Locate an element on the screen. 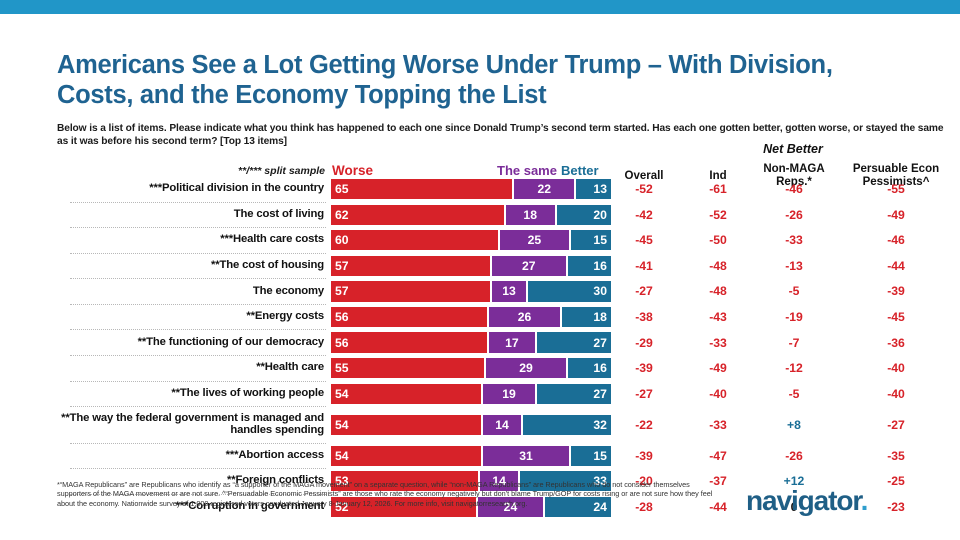  table-row: ***Health care costs 60 25 15 -45 -50 -33 -46 is located at coordinates (480, 239).